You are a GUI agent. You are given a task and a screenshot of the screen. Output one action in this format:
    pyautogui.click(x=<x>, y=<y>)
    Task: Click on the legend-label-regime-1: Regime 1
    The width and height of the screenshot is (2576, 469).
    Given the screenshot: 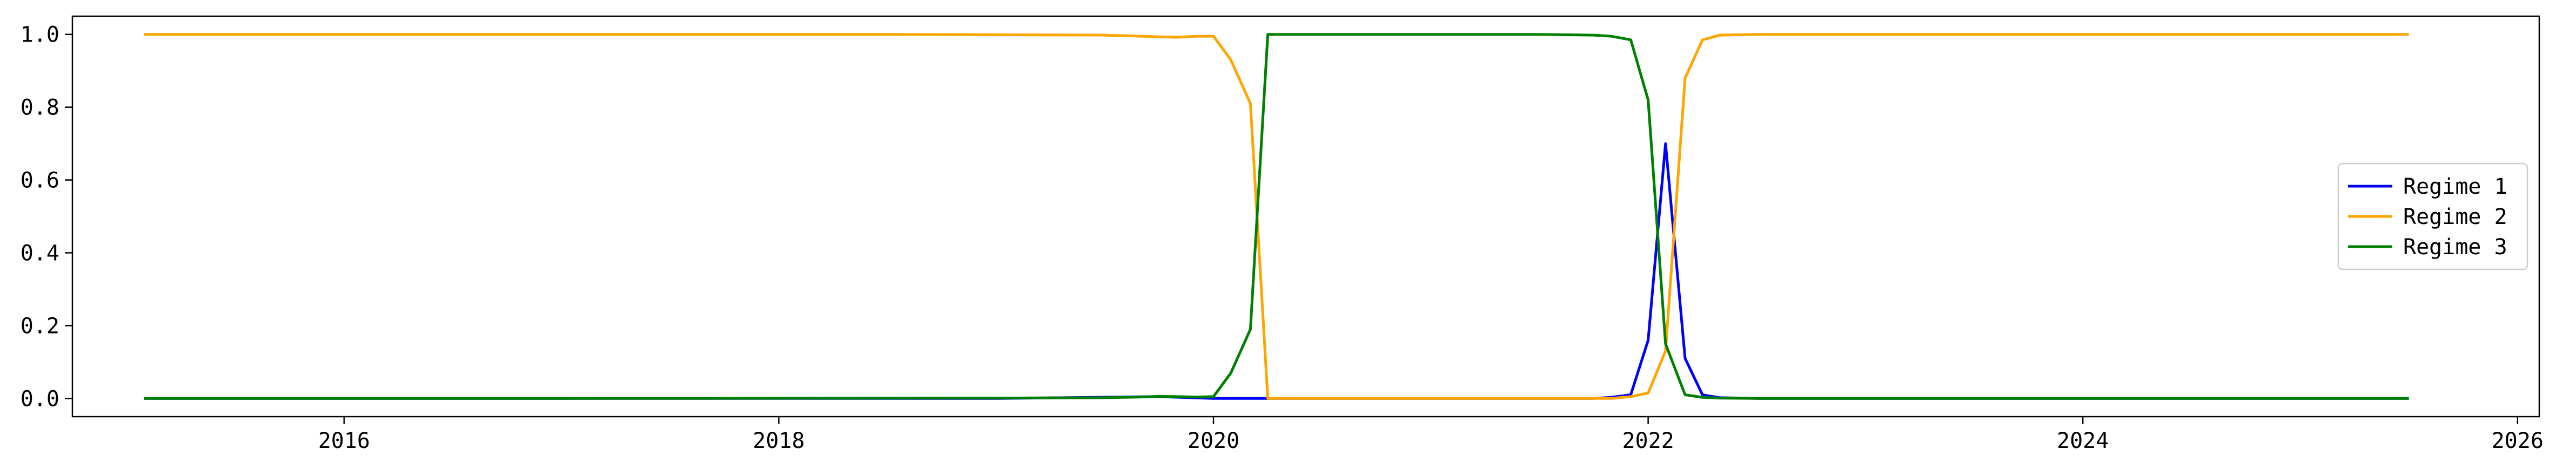 What is the action you would take?
    pyautogui.click(x=2455, y=186)
    